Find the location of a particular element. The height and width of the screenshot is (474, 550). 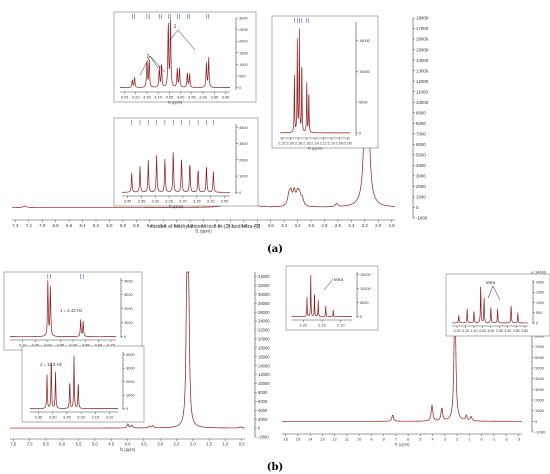

x-tick-label: 5.4 is located at coordinates (150, 225).